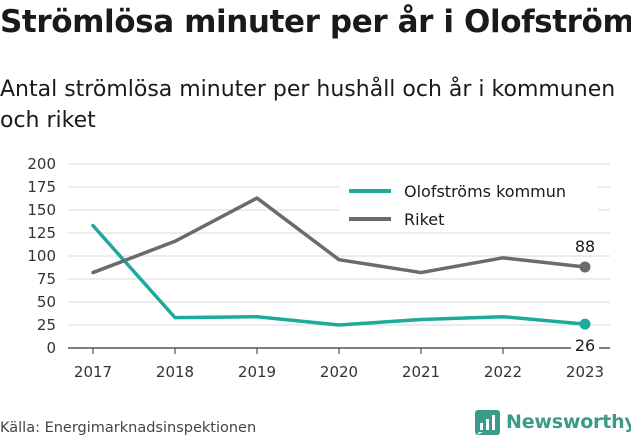 This screenshot has height=439, width=631. I want to click on x-tick-label: 2018, so click(175, 372).